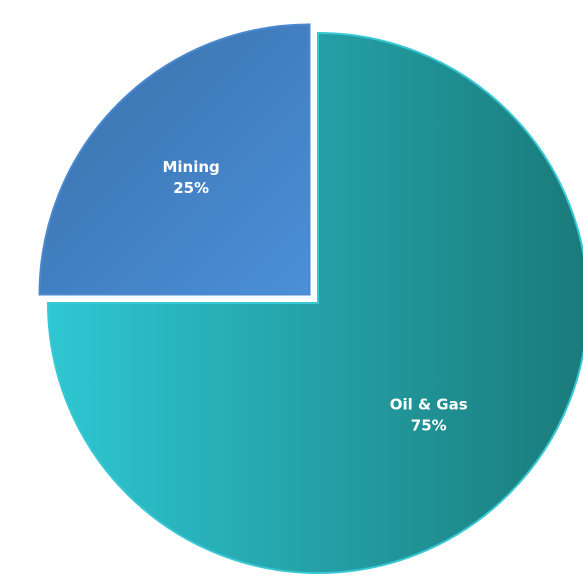 The width and height of the screenshot is (583, 586). What do you see at coordinates (429, 405) in the screenshot?
I see `slice-label-oil-gas: Oil & Gas` at bounding box center [429, 405].